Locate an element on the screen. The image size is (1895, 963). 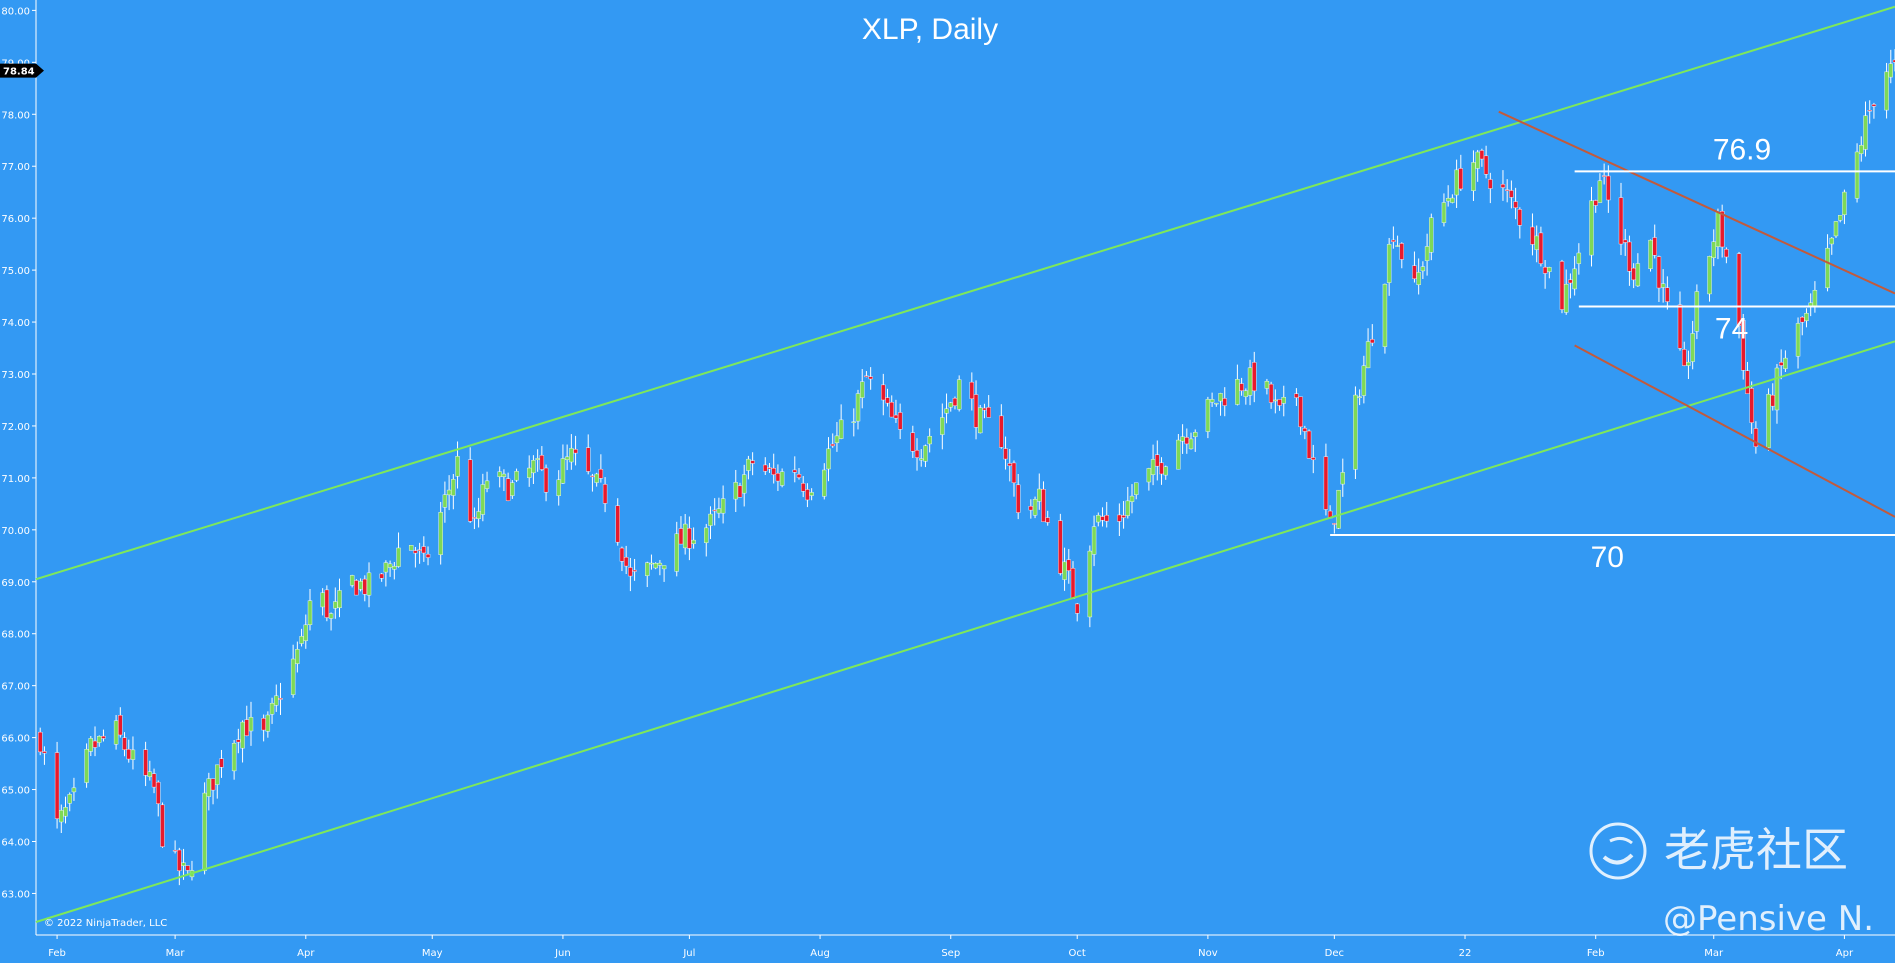
x-tick-label: Dec is located at coordinates (1334, 953).